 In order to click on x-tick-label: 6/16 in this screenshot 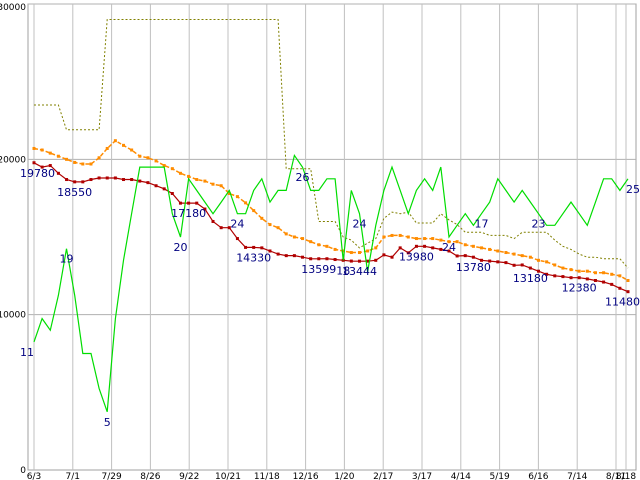, I will do `click(538, 476)`.